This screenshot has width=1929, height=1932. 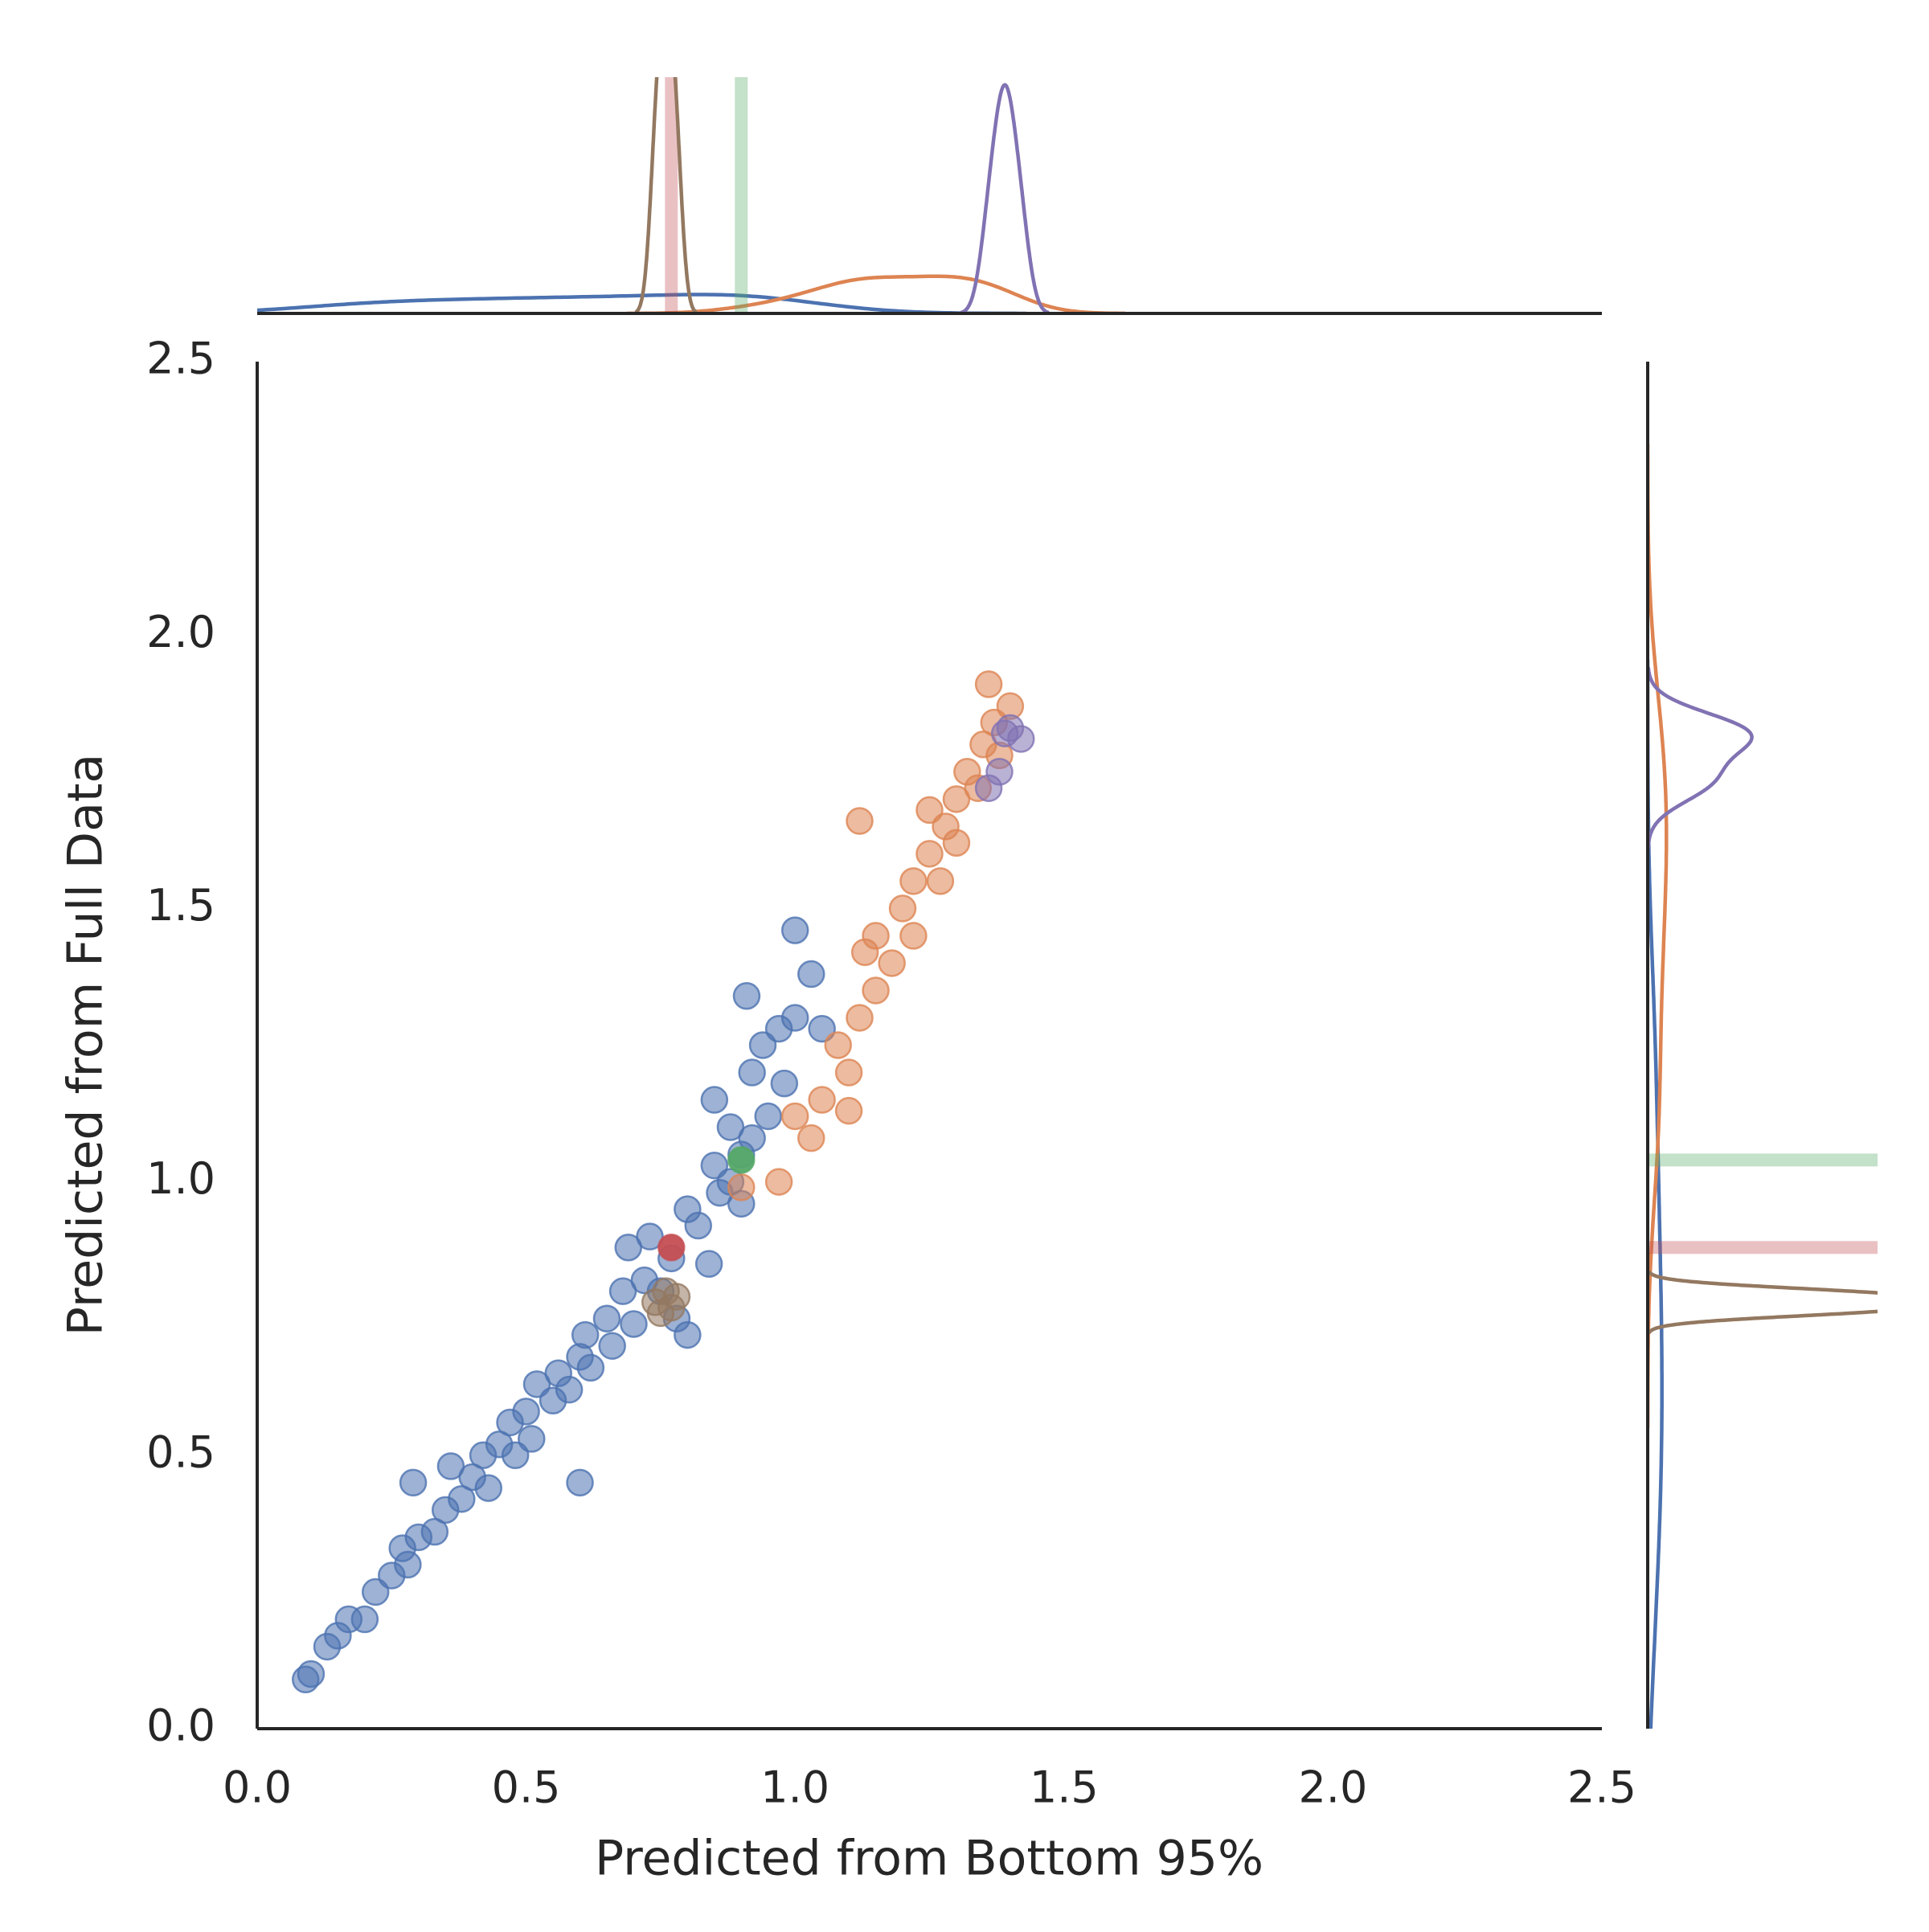 What do you see at coordinates (929, 1859) in the screenshot?
I see `x-axis-label: Predicted from Bottom 95%` at bounding box center [929, 1859].